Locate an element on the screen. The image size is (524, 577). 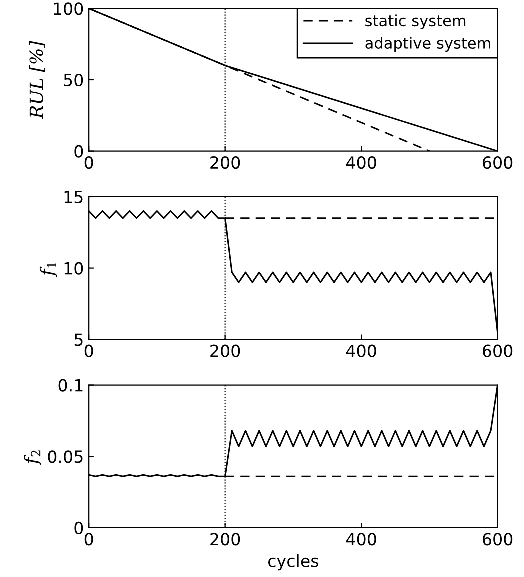
y-axis-title: RUL [%] is located at coordinates (37, 80).